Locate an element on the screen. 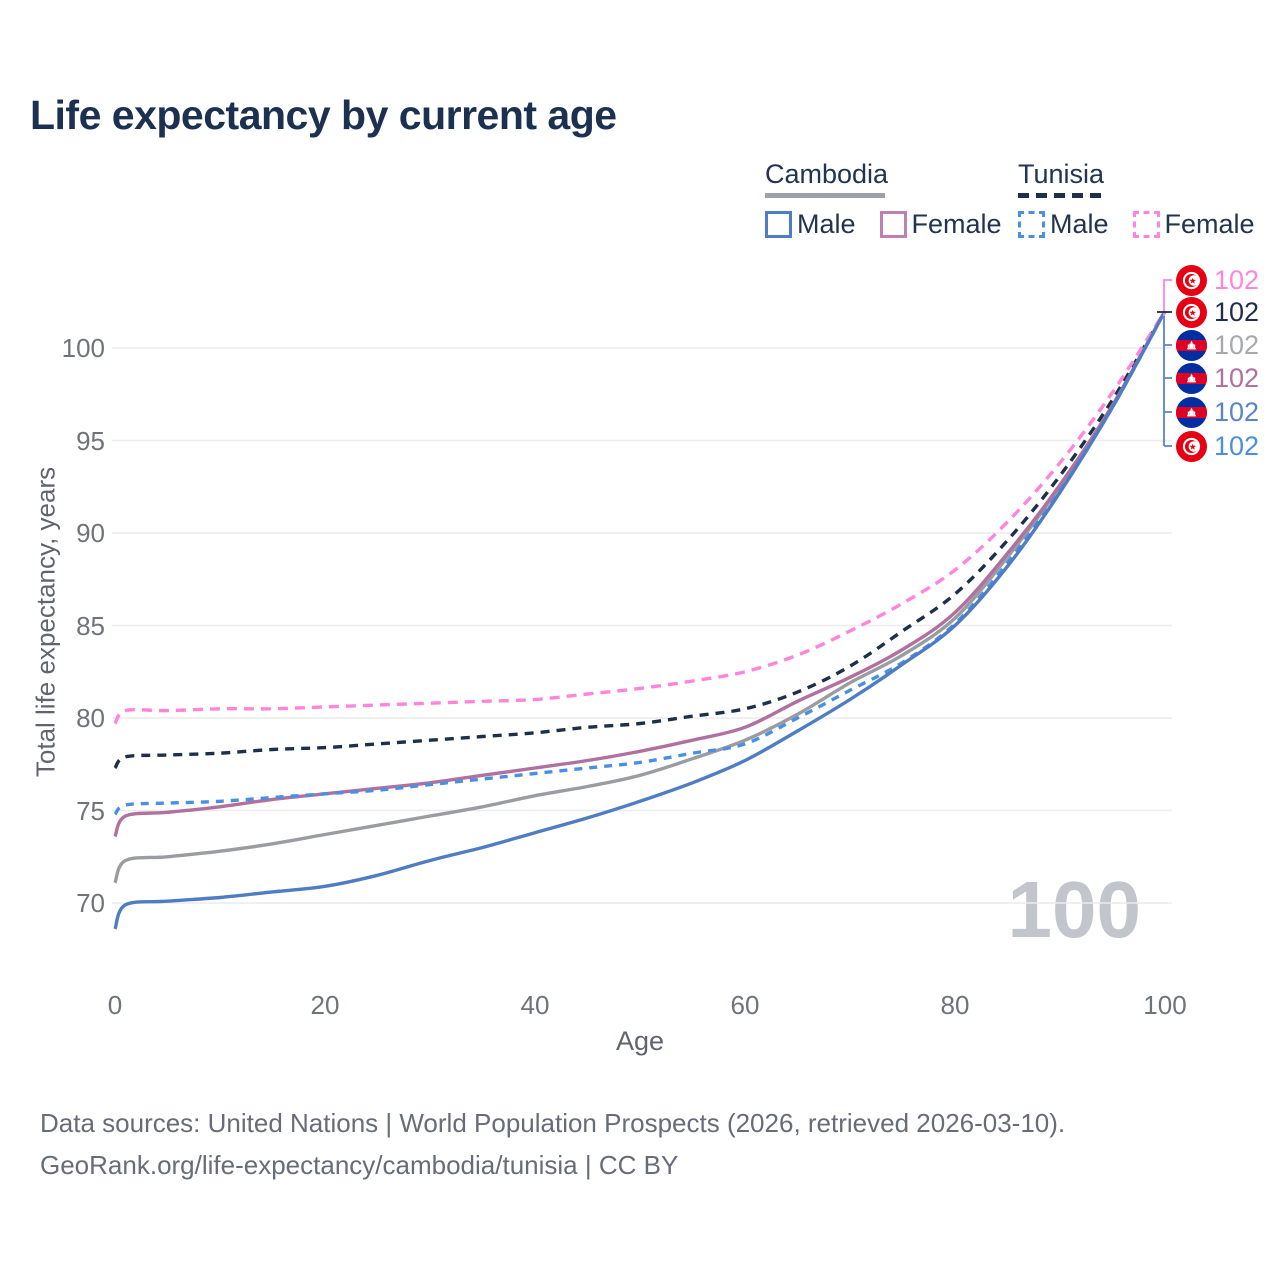 The width and height of the screenshot is (1280, 1280). end-label-tunisia-both-sexes: 102 is located at coordinates (1217, 312).